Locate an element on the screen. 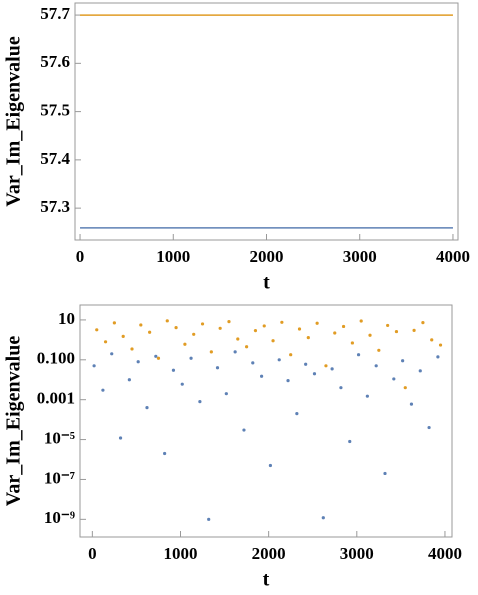 This screenshot has height=595, width=478. y-tick-label: 57.3 is located at coordinates (55, 206).